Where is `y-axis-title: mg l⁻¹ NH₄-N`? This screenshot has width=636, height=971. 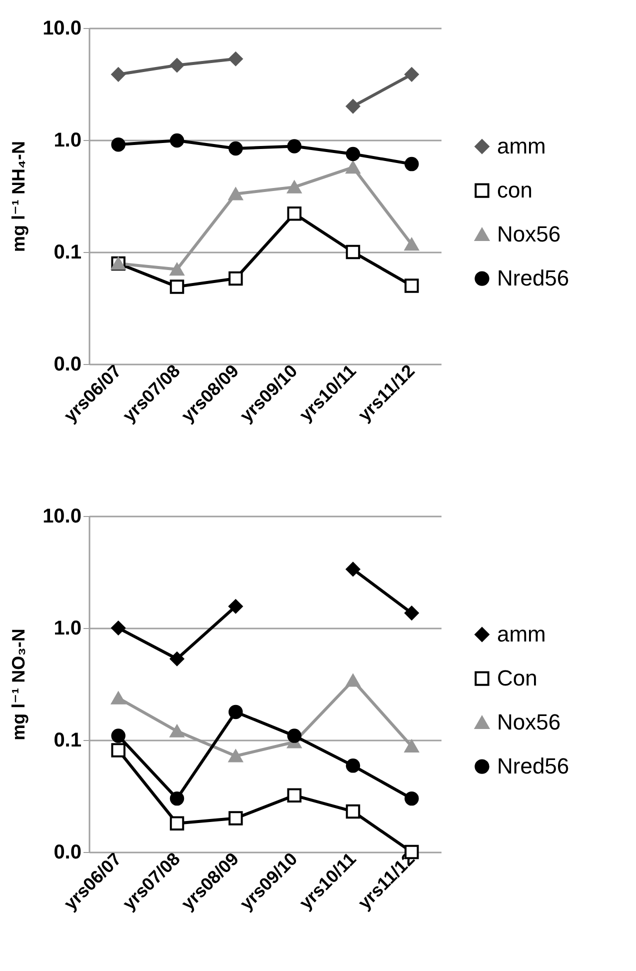
y-axis-title: mg l⁻¹ NH₄-N is located at coordinates (18, 196).